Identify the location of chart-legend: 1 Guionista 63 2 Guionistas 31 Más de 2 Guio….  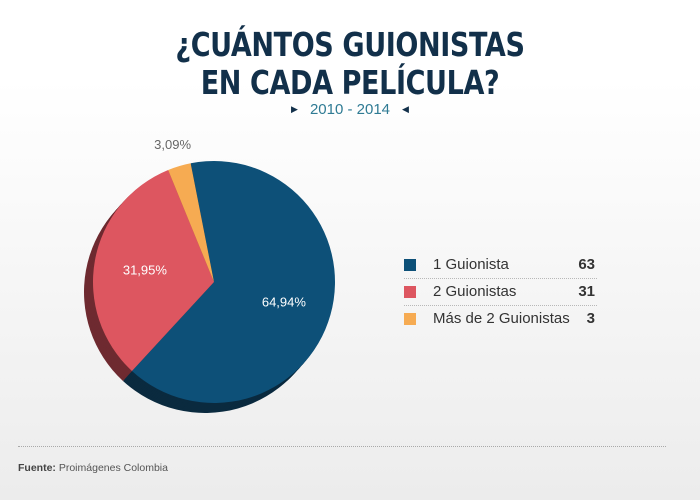
(500, 292).